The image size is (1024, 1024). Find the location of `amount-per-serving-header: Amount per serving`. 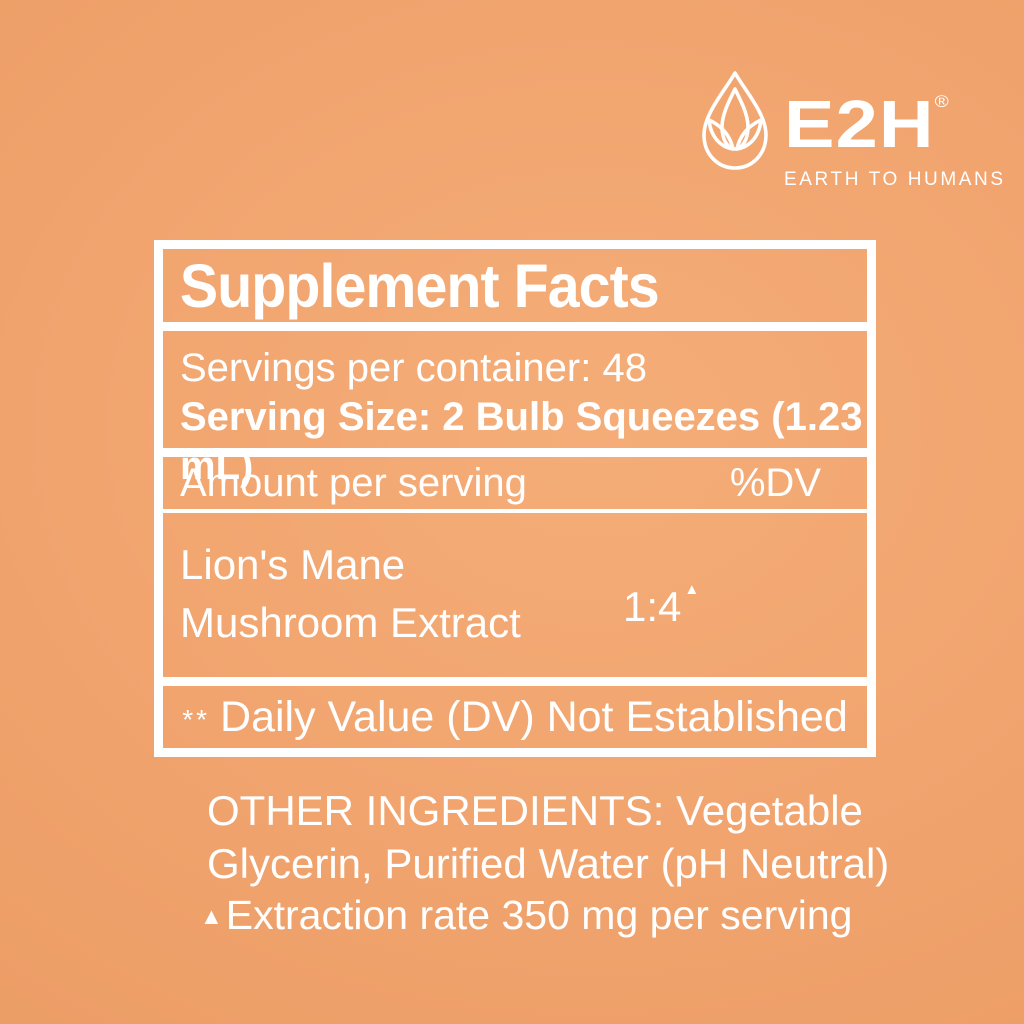

amount-per-serving-header: Amount per serving is located at coordinates (353, 482).